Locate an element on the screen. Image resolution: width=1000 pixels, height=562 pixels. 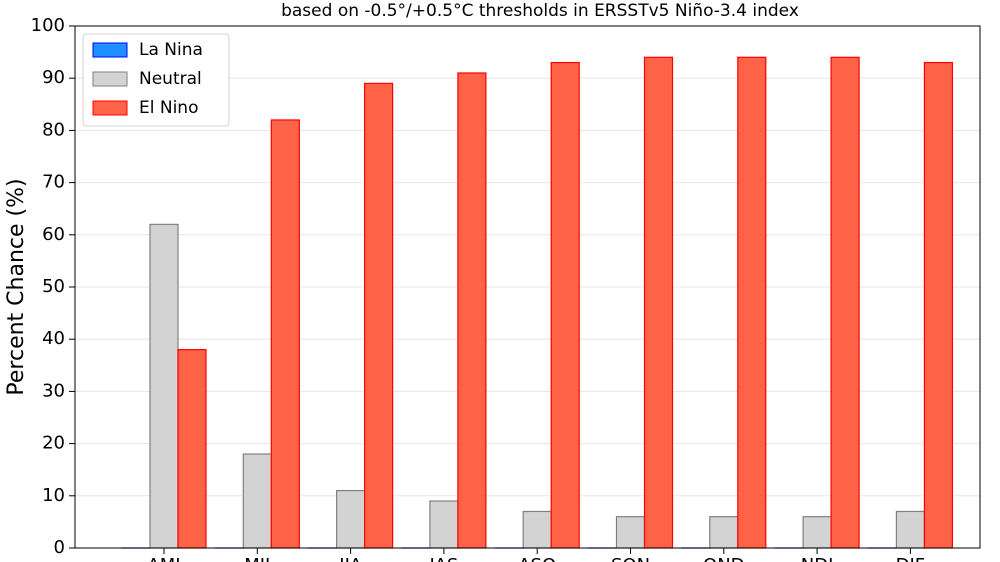
y-tick-label: 0 is located at coordinates (59, 547).